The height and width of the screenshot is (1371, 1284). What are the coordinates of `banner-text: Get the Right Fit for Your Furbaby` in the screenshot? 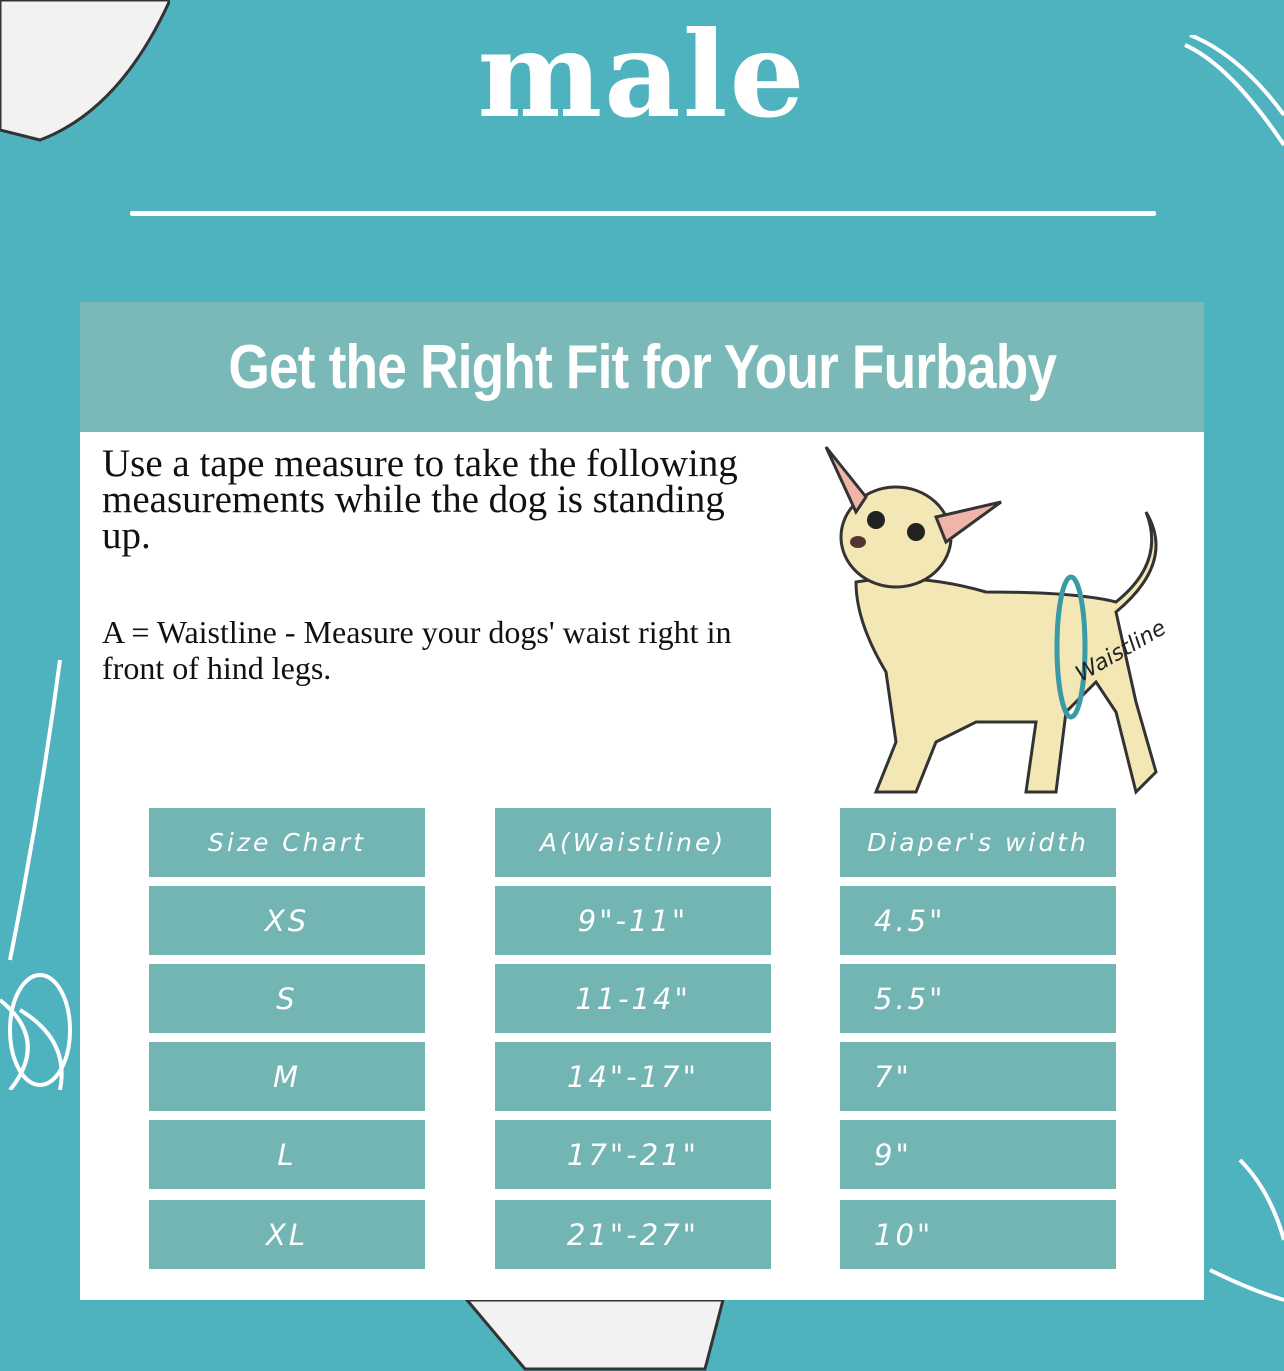 It's located at (642, 367).